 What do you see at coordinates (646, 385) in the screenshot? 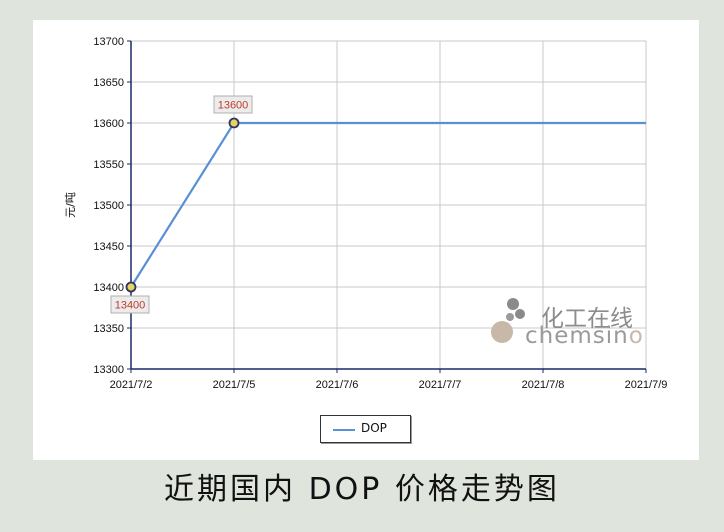
I see `x-tick-label: 2021/7/9` at bounding box center [646, 385].